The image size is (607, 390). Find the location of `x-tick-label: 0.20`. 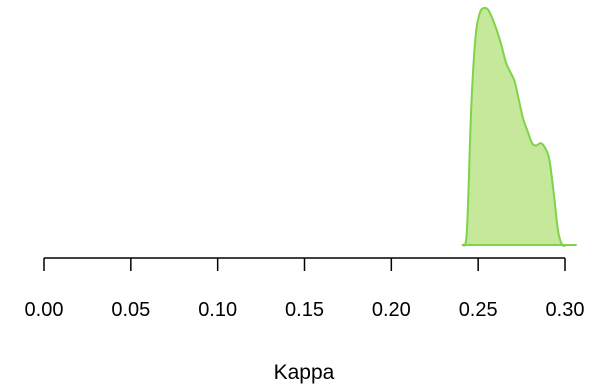

x-tick-label: 0.20 is located at coordinates (391, 310).